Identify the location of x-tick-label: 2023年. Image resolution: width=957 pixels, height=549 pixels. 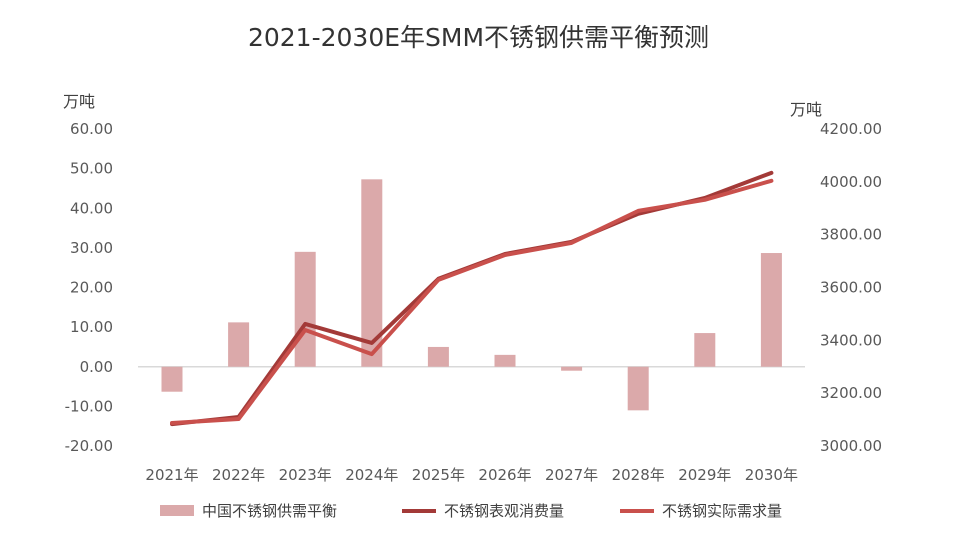
(305, 475).